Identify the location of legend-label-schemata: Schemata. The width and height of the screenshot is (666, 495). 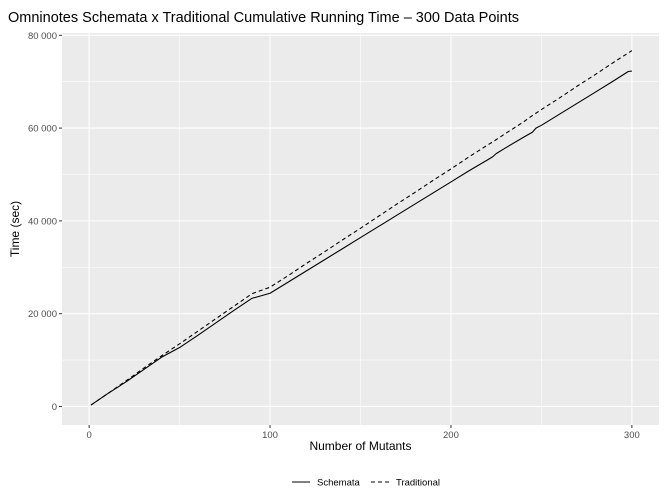
(338, 483).